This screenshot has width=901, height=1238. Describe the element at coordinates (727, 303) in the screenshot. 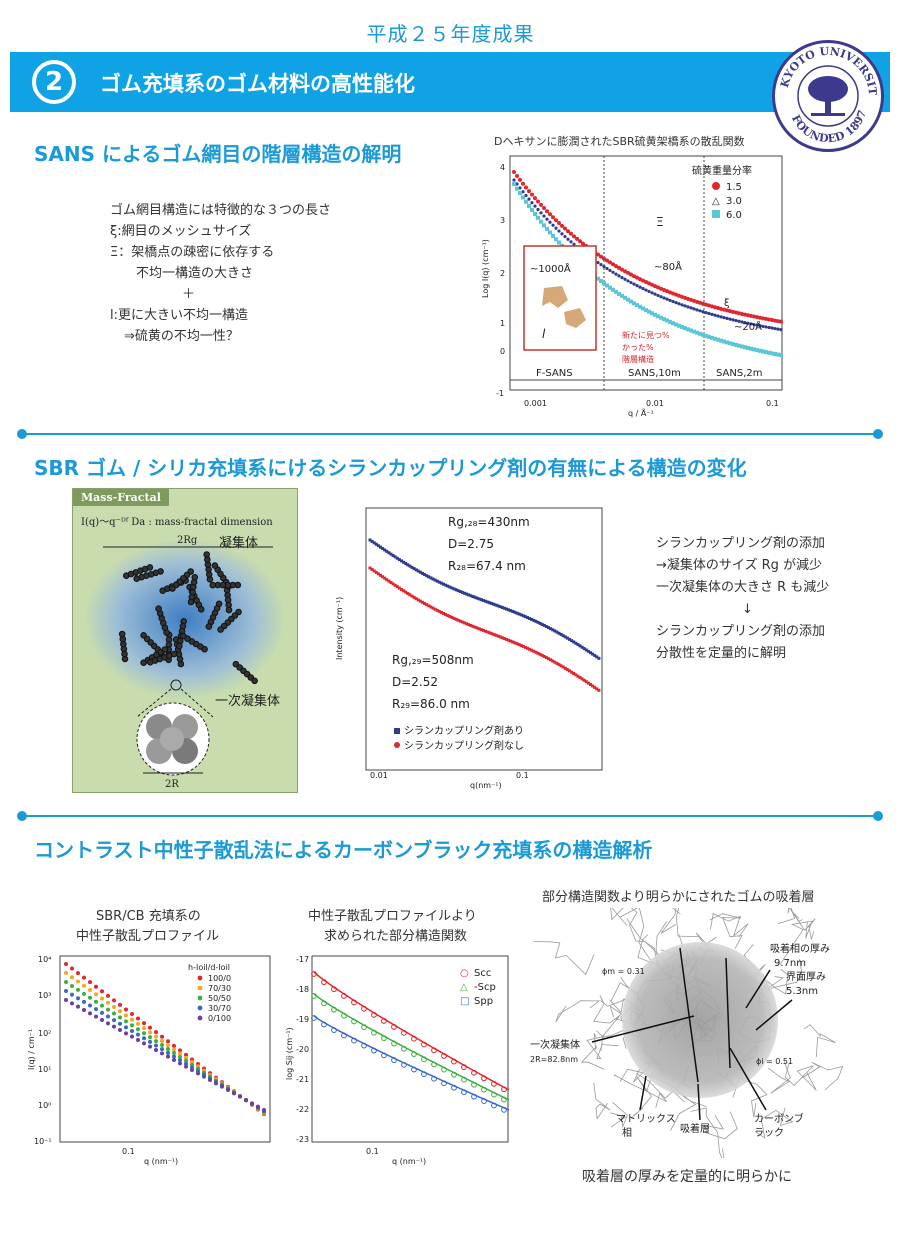

I see `annot-xi: ξ` at that location.